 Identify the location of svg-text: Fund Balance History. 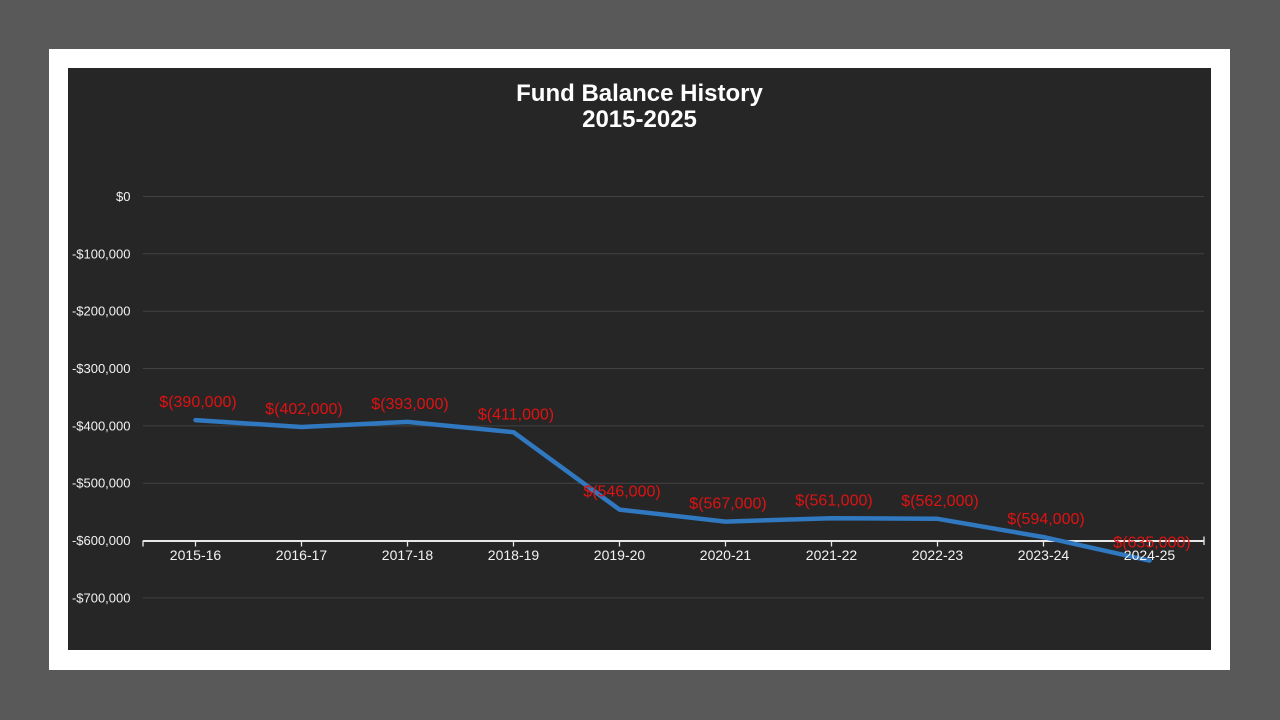
(639, 93).